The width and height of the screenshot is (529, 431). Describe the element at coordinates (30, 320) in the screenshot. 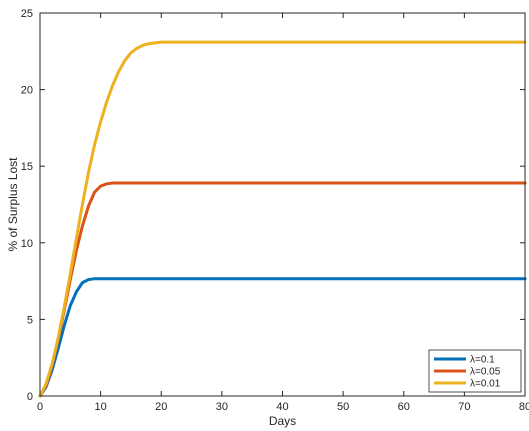

I see `y-tick-label: 5` at that location.